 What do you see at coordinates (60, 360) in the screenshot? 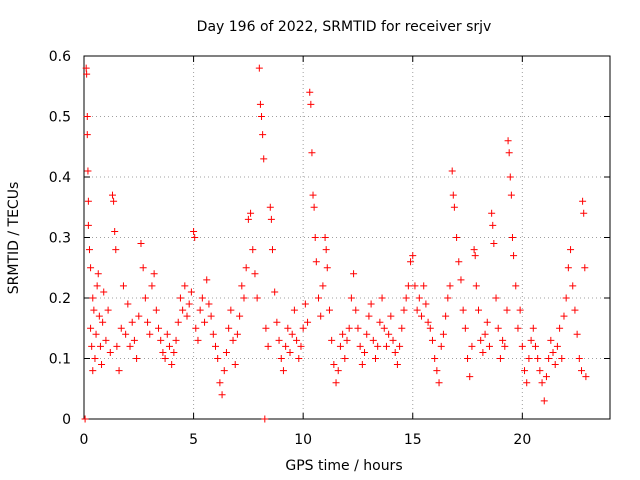
I see `y-tick-label: 0.1` at bounding box center [60, 360].